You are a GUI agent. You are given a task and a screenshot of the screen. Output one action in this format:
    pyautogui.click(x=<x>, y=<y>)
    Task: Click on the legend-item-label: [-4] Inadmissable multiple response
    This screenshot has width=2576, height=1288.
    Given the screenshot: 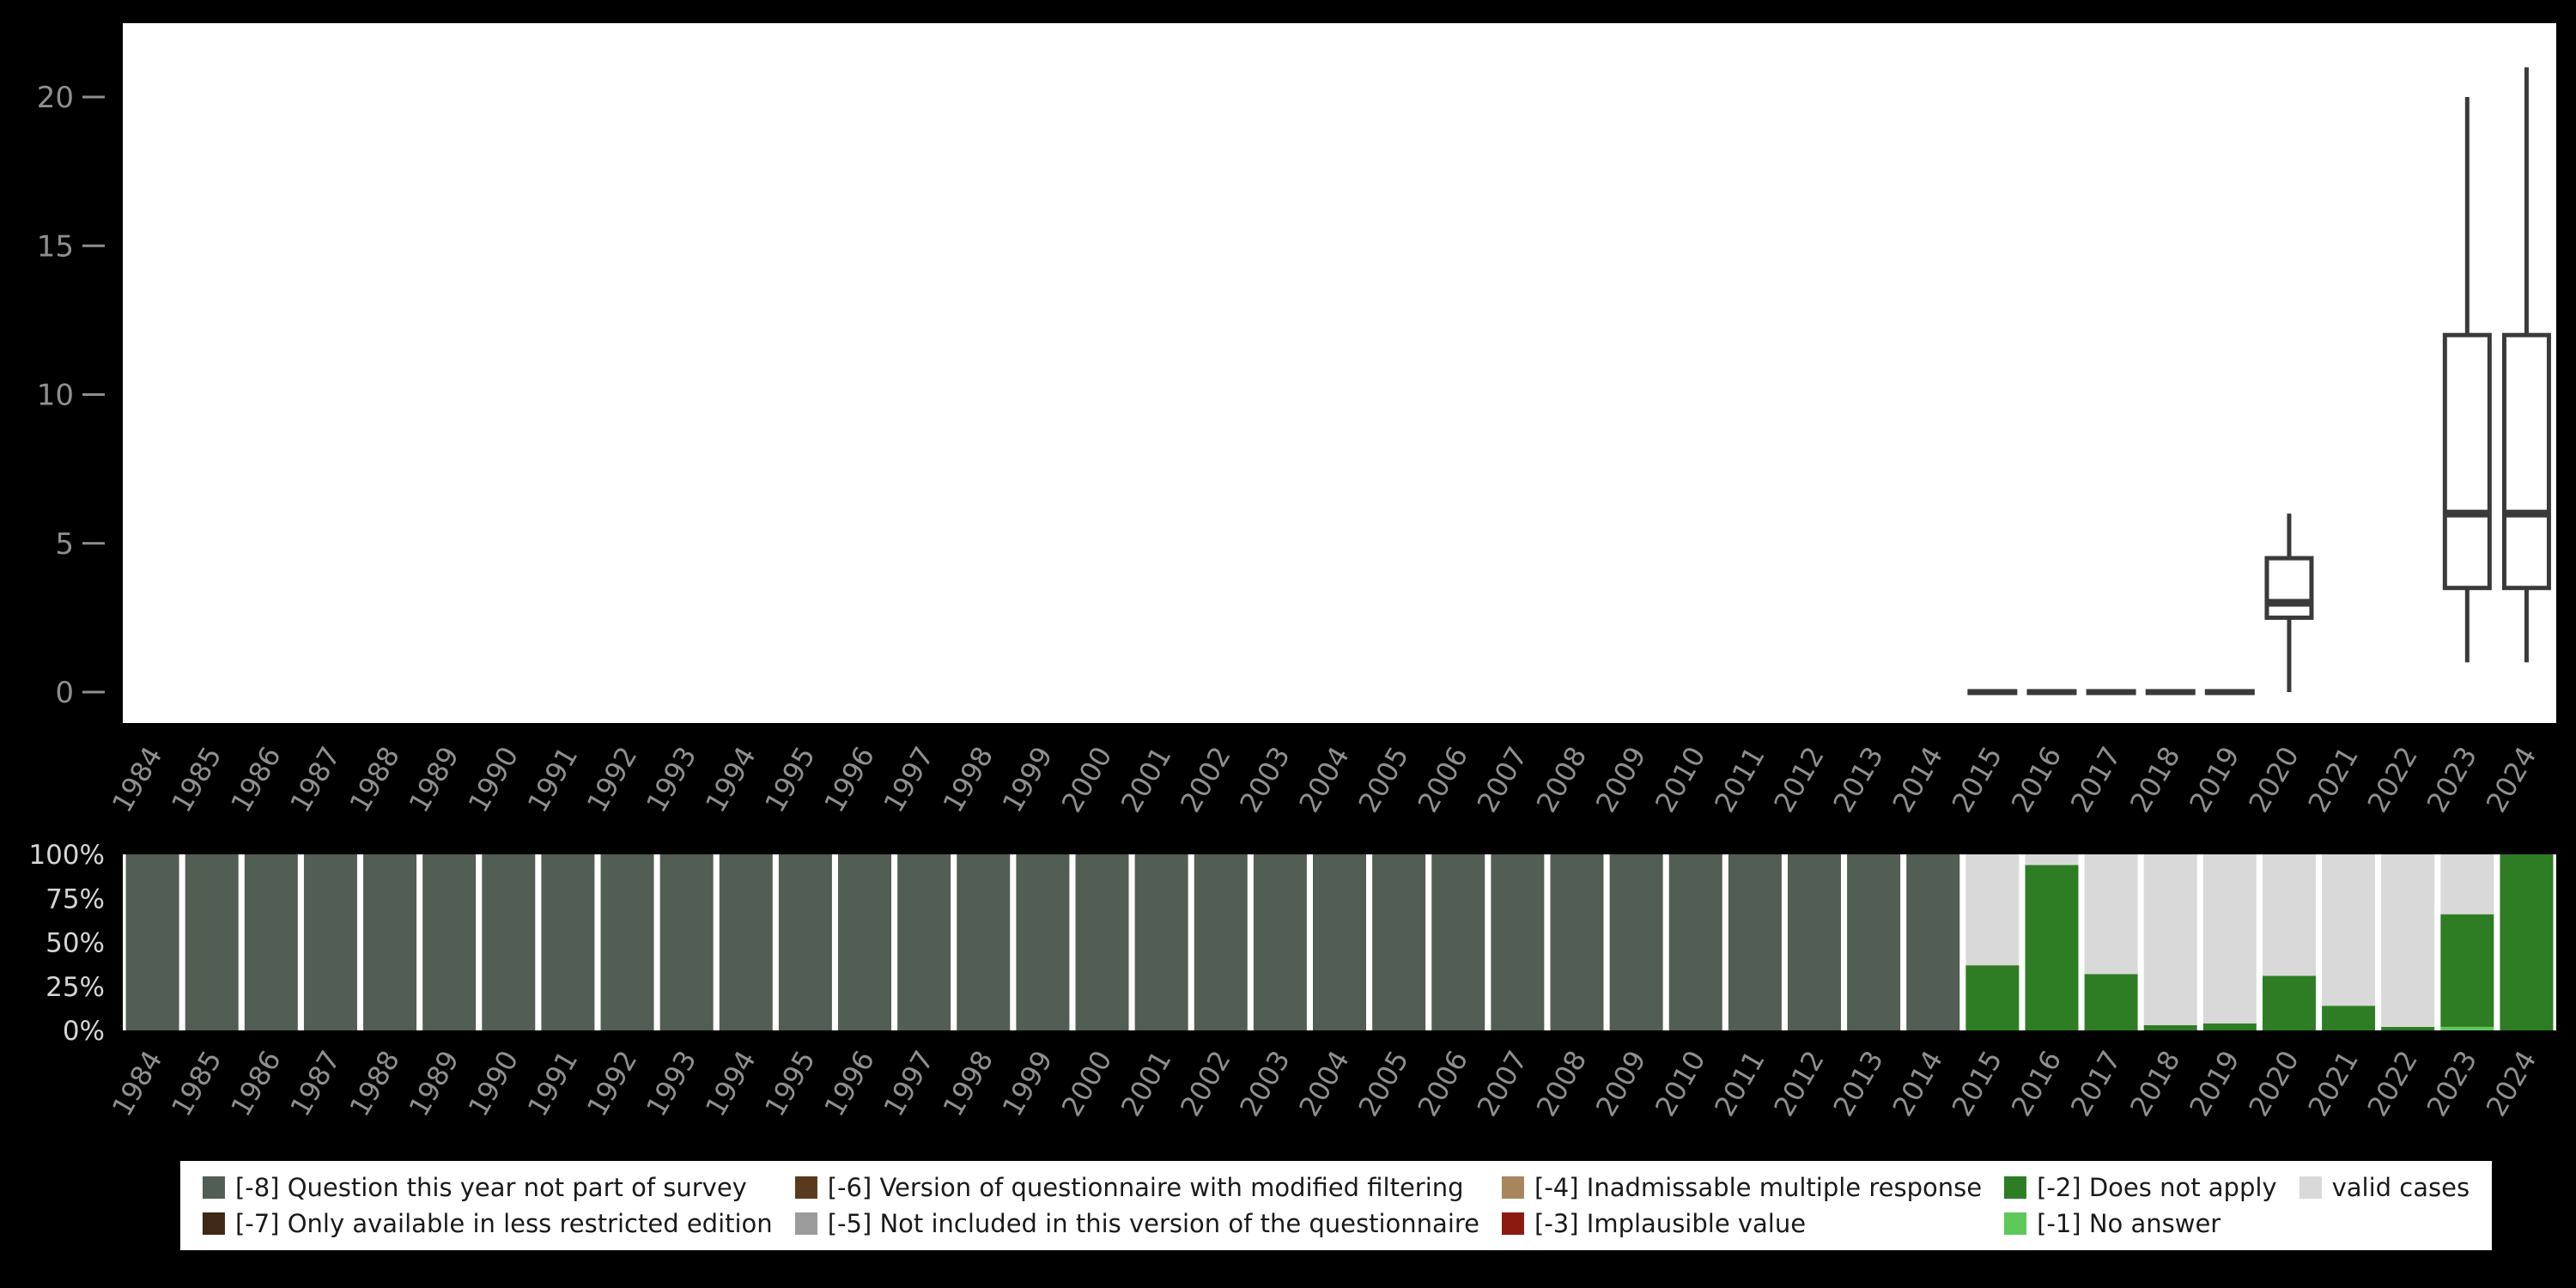 What is the action you would take?
    pyautogui.click(x=1759, y=1188)
    